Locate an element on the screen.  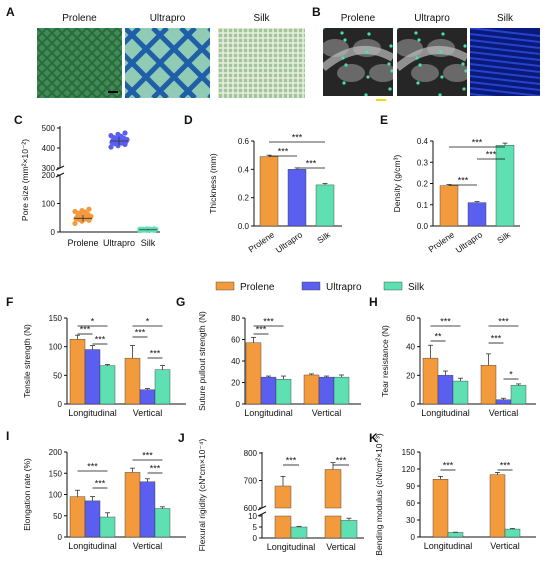
y-axis-label: Tensile strength (N) is located at coordinates (27, 361).